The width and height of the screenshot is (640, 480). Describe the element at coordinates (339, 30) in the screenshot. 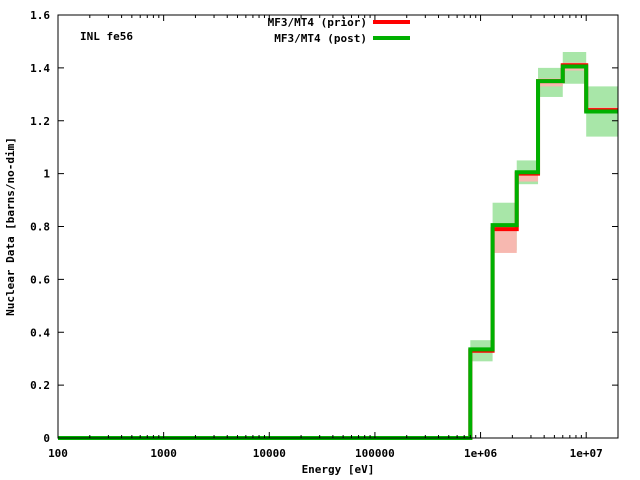

I see `legend: MF3/MT4 (prior) MF3/MT4 (post)` at that location.